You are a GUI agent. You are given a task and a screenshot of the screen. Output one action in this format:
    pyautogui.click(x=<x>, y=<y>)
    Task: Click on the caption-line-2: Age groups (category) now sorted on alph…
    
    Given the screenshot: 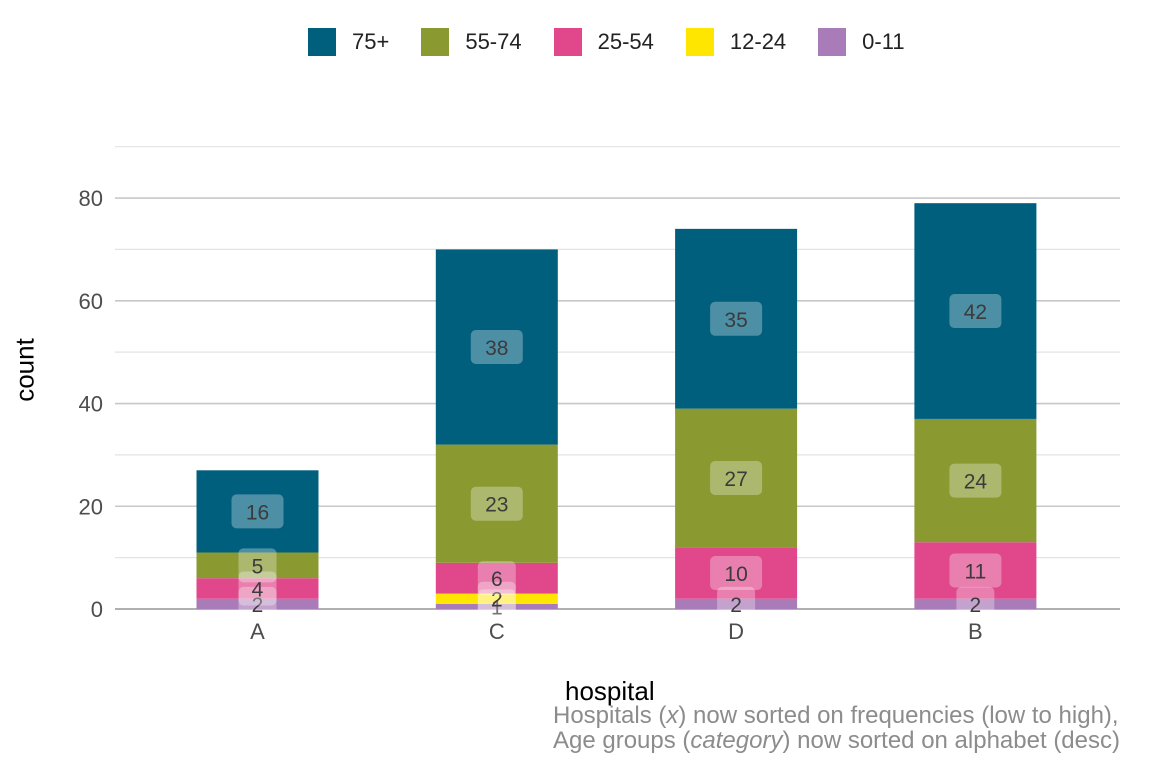 What is the action you would take?
    pyautogui.click(x=836, y=740)
    